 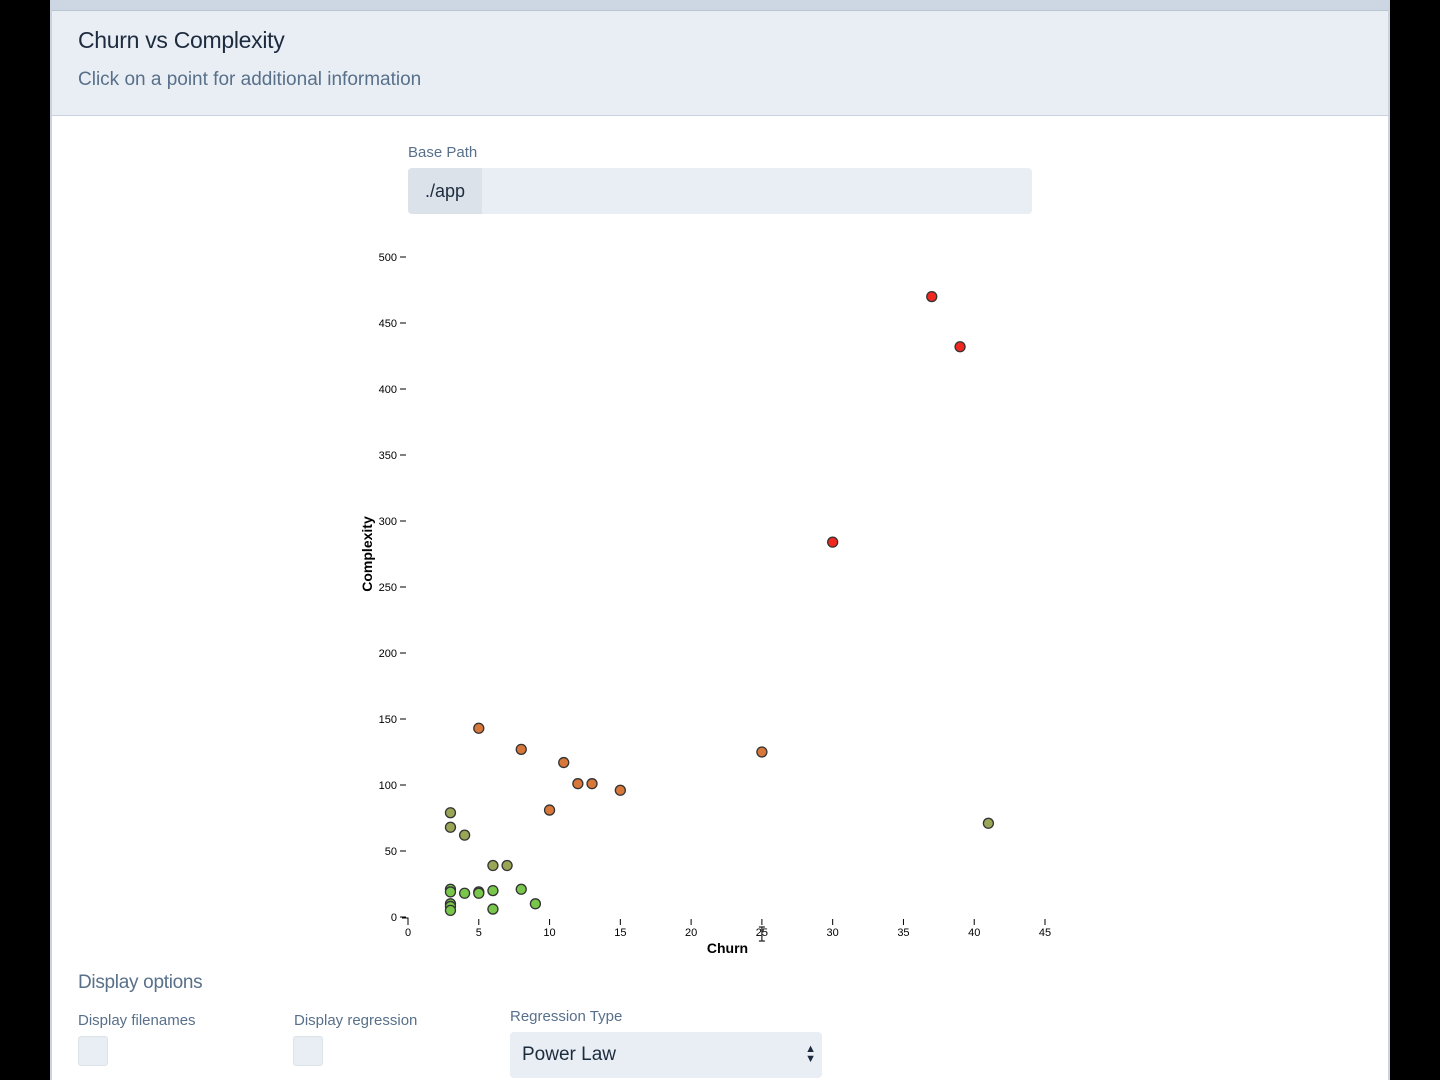 I want to click on y-tick-label: 100, so click(x=388, y=786).